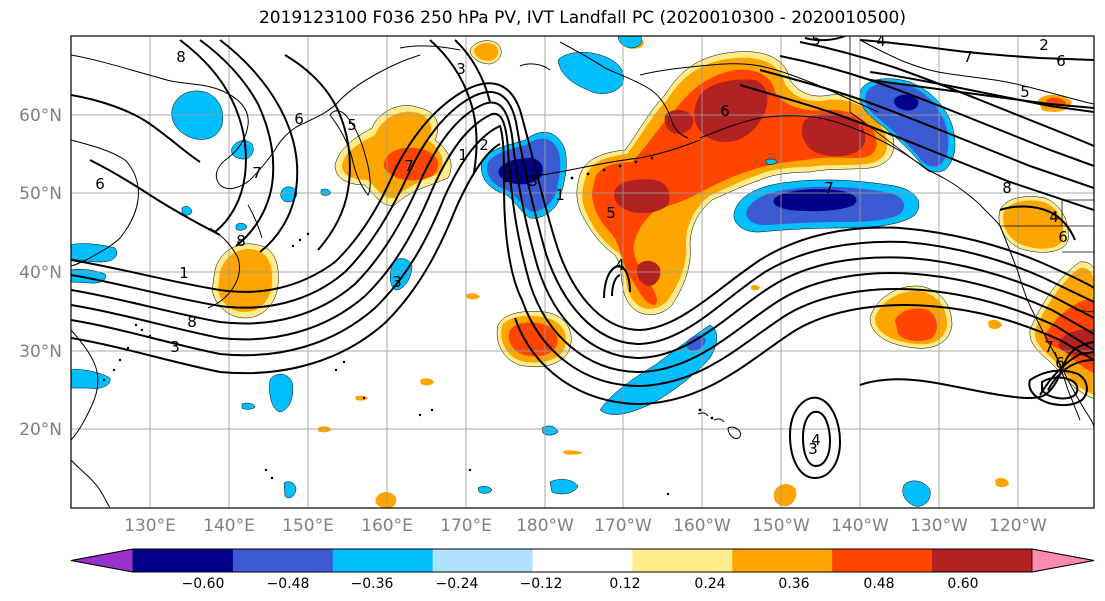 The image size is (1105, 601). What do you see at coordinates (829, 188) in the screenshot?
I see `contour-label: 7` at bounding box center [829, 188].